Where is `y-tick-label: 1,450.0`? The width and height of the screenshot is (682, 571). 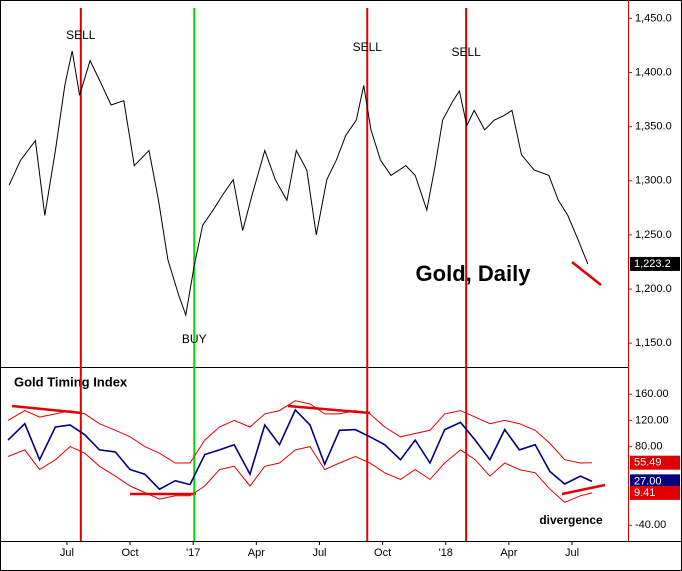 y-tick-label: 1,450.0 is located at coordinates (653, 18).